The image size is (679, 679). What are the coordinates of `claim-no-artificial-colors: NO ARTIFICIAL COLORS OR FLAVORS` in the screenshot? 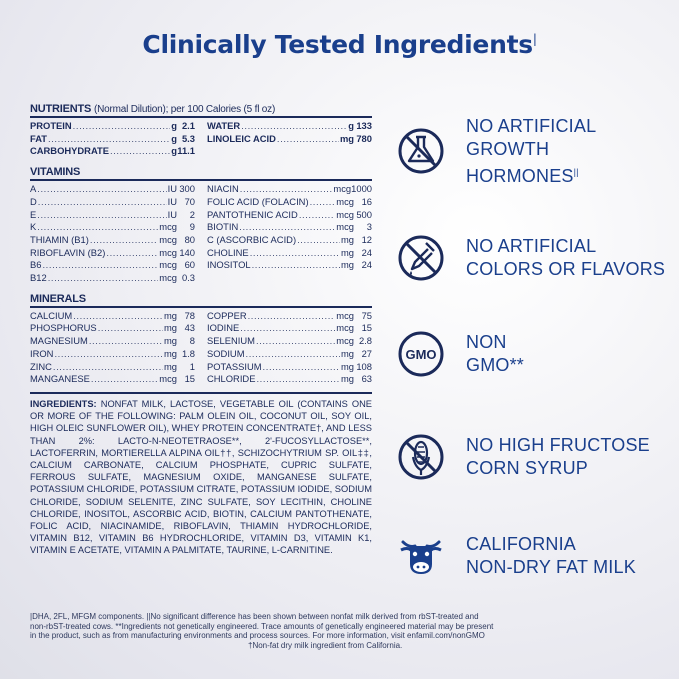 It's located at (537, 258).